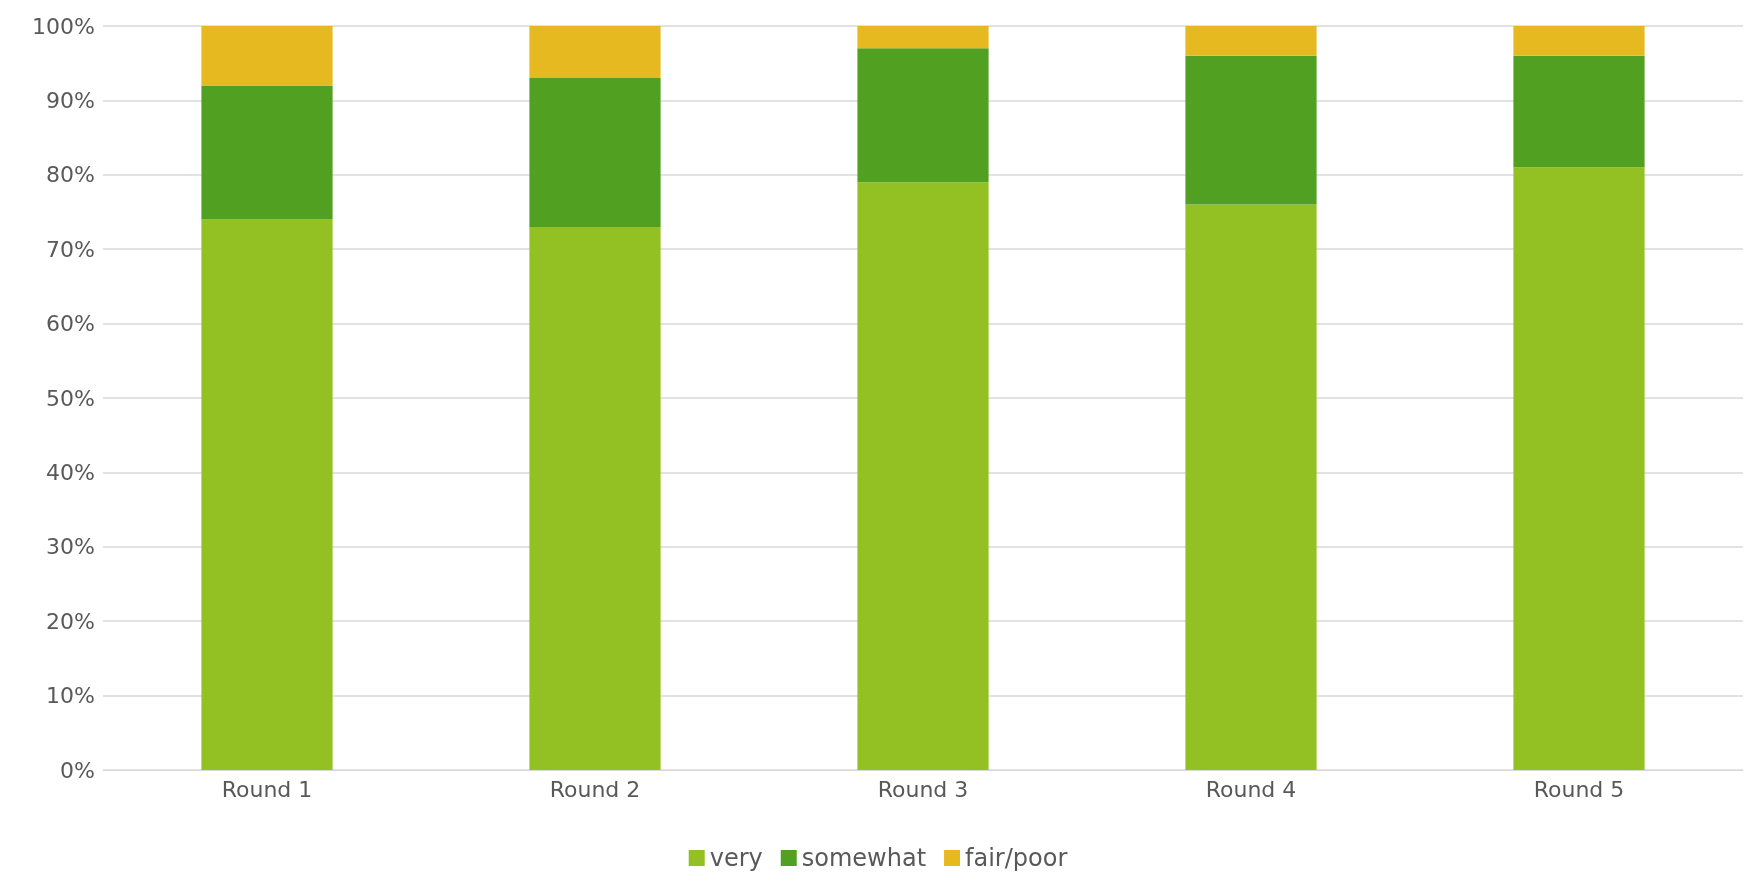  I want to click on x-tick-label: Round 3, so click(923, 789).